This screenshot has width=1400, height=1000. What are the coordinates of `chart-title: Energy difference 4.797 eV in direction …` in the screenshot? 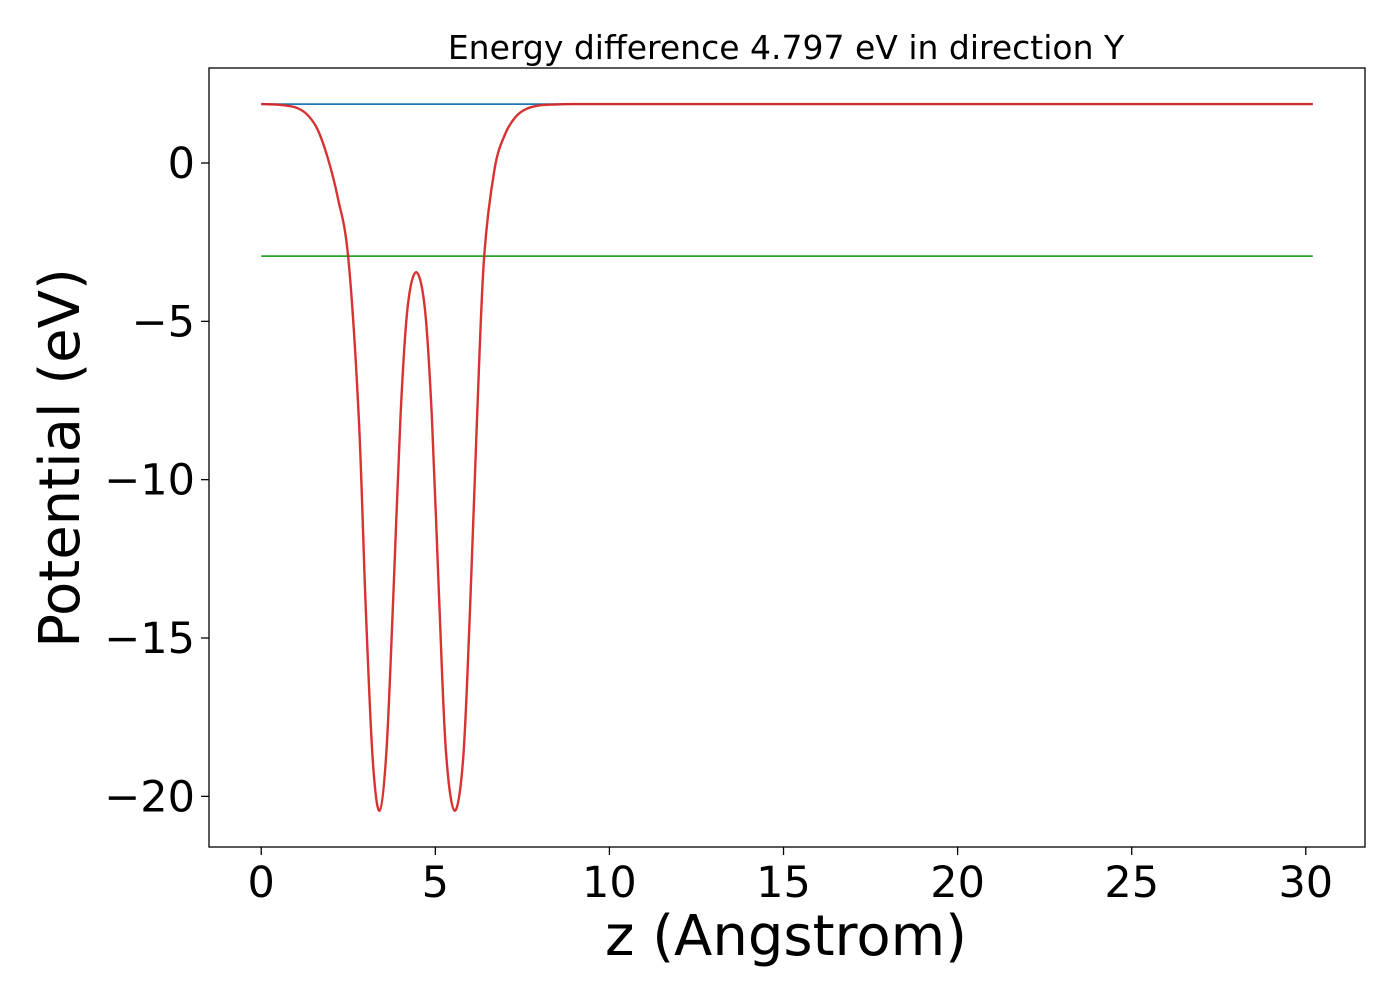 It's located at (786, 47).